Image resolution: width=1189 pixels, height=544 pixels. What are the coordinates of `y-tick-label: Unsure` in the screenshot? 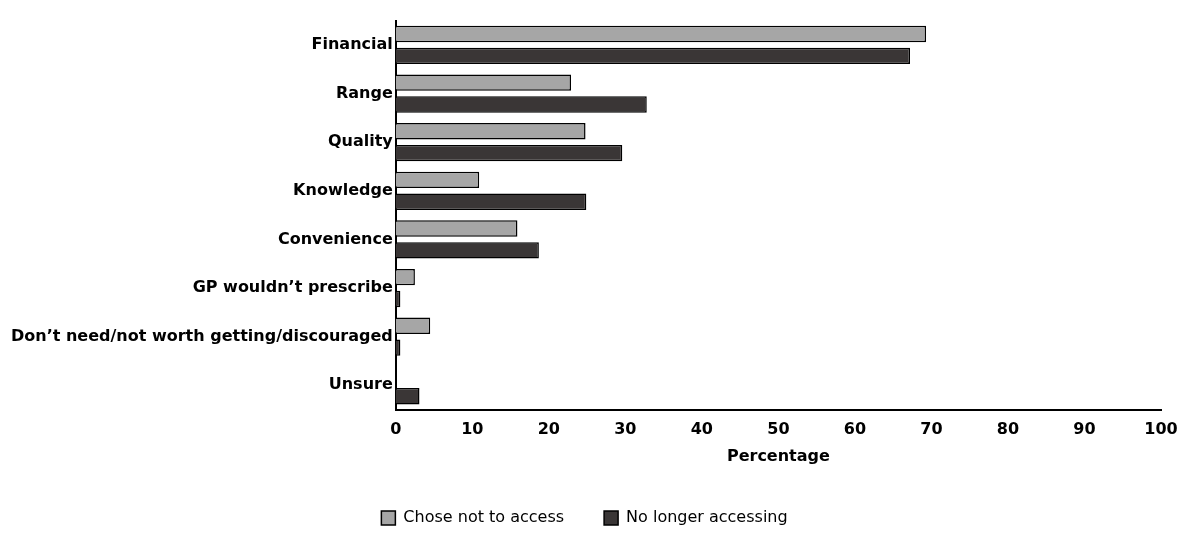 It's located at (360, 384).